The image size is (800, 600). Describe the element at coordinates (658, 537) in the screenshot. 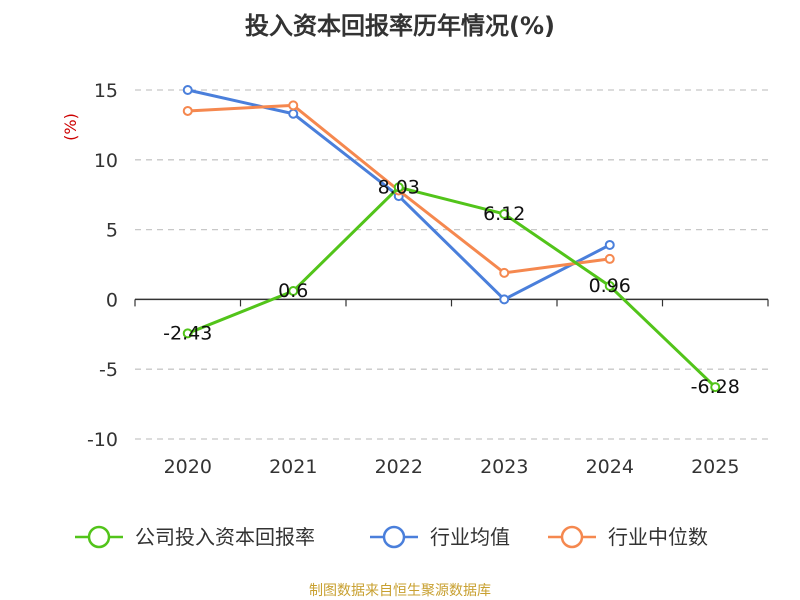

I see `legend-label: 行业中位数` at that location.